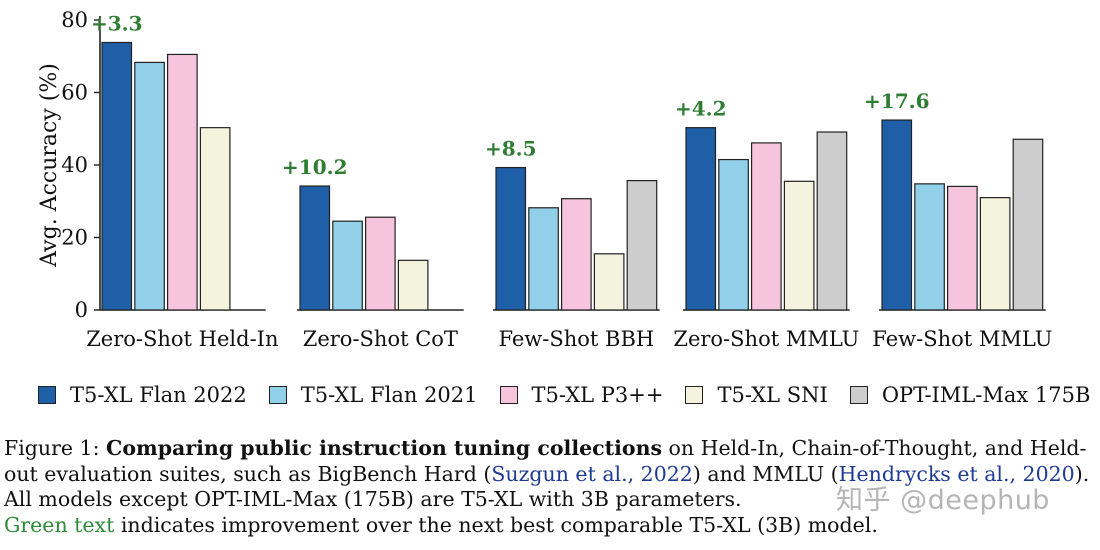  I want to click on y-axis-label: Avg. Accuracy (%), so click(49, 165).